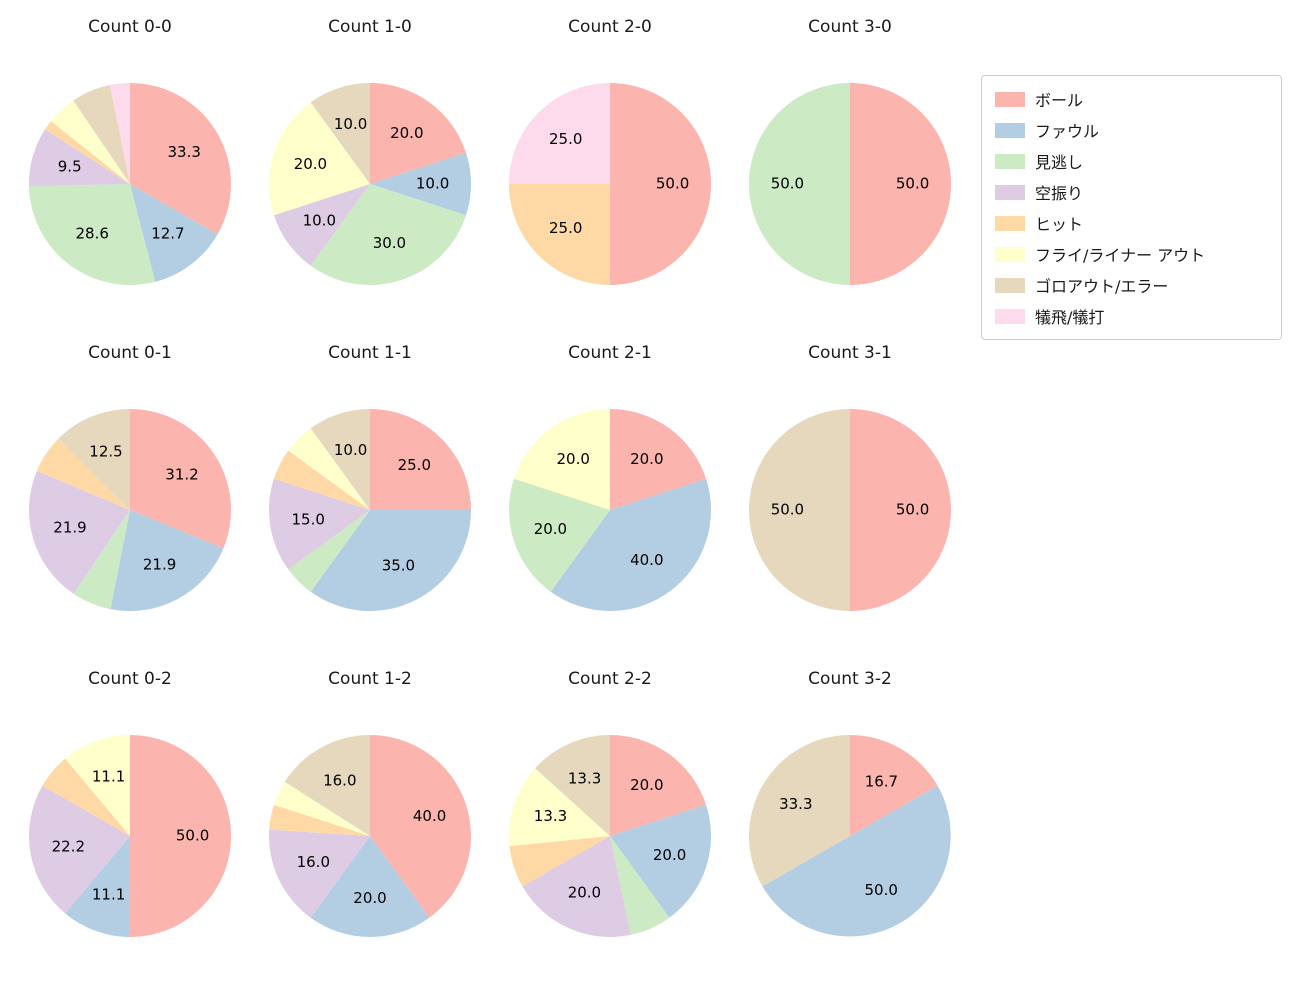 Image resolution: width=1300 pixels, height=1000 pixels. I want to click on pie-chart-count-2-1: Count 2-1 20.0 40.0 20.0 20.0, so click(610, 503).